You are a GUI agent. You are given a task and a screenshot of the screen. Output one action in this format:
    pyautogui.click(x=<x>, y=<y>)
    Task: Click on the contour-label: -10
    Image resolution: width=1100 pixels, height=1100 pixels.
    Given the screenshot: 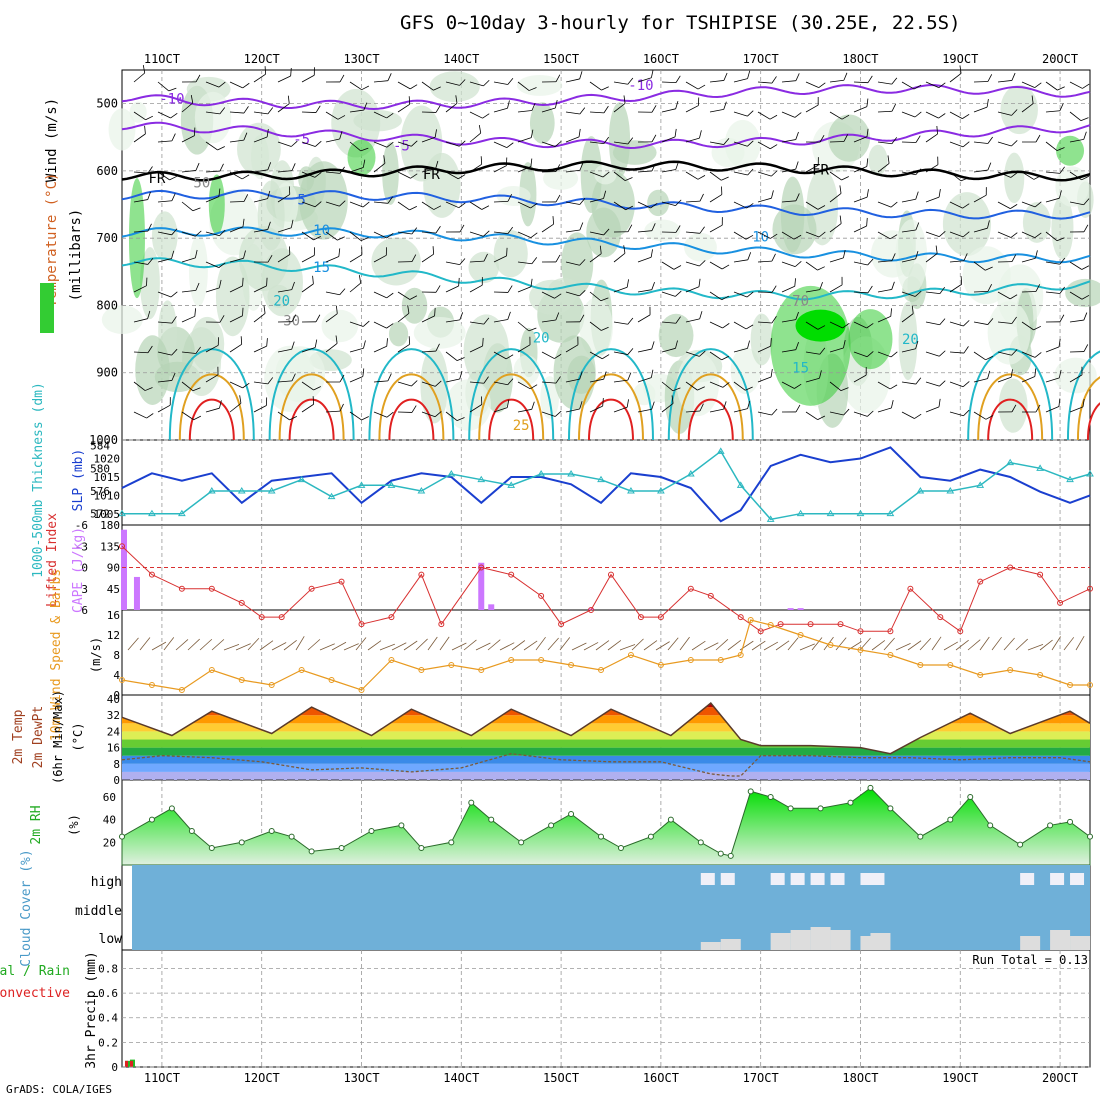 What is the action you would take?
    pyautogui.click(x=640, y=86)
    